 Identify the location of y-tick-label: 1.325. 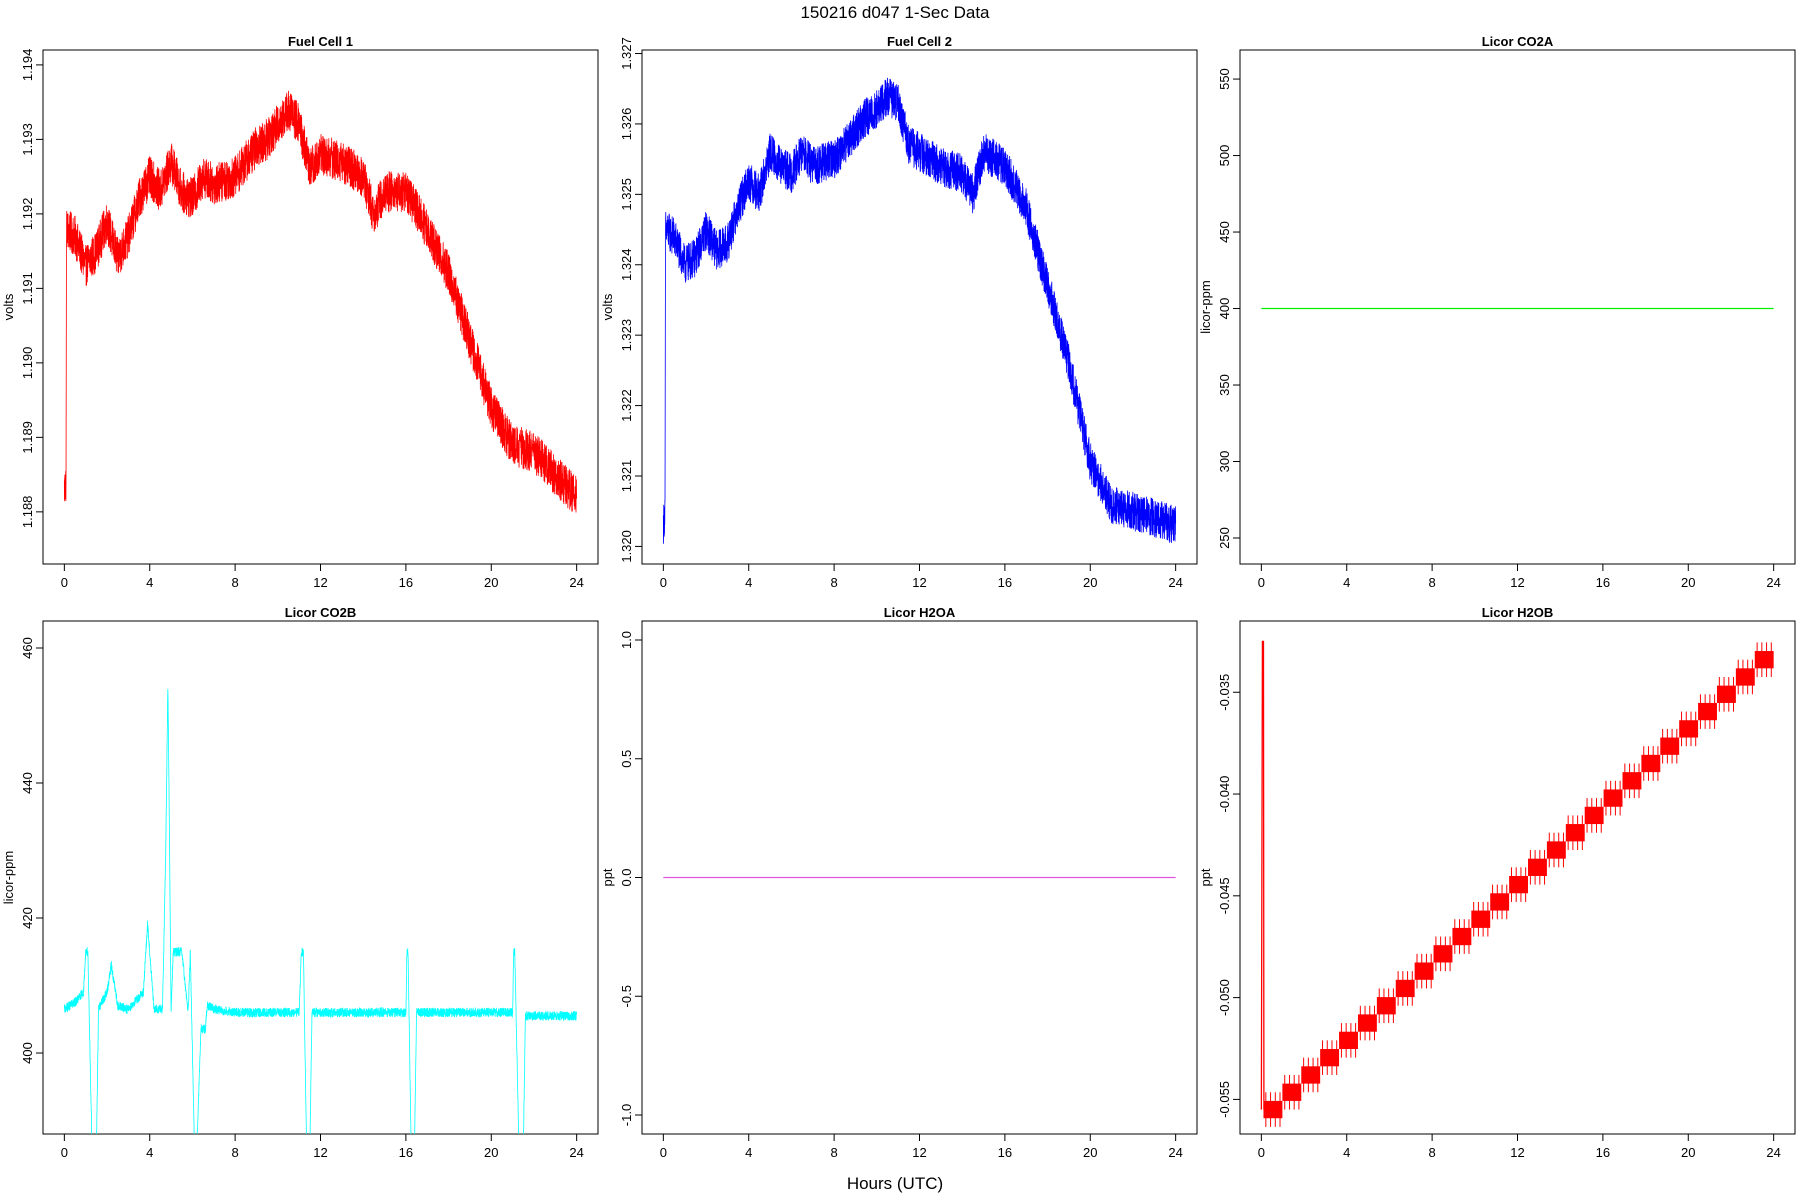
(626, 194).